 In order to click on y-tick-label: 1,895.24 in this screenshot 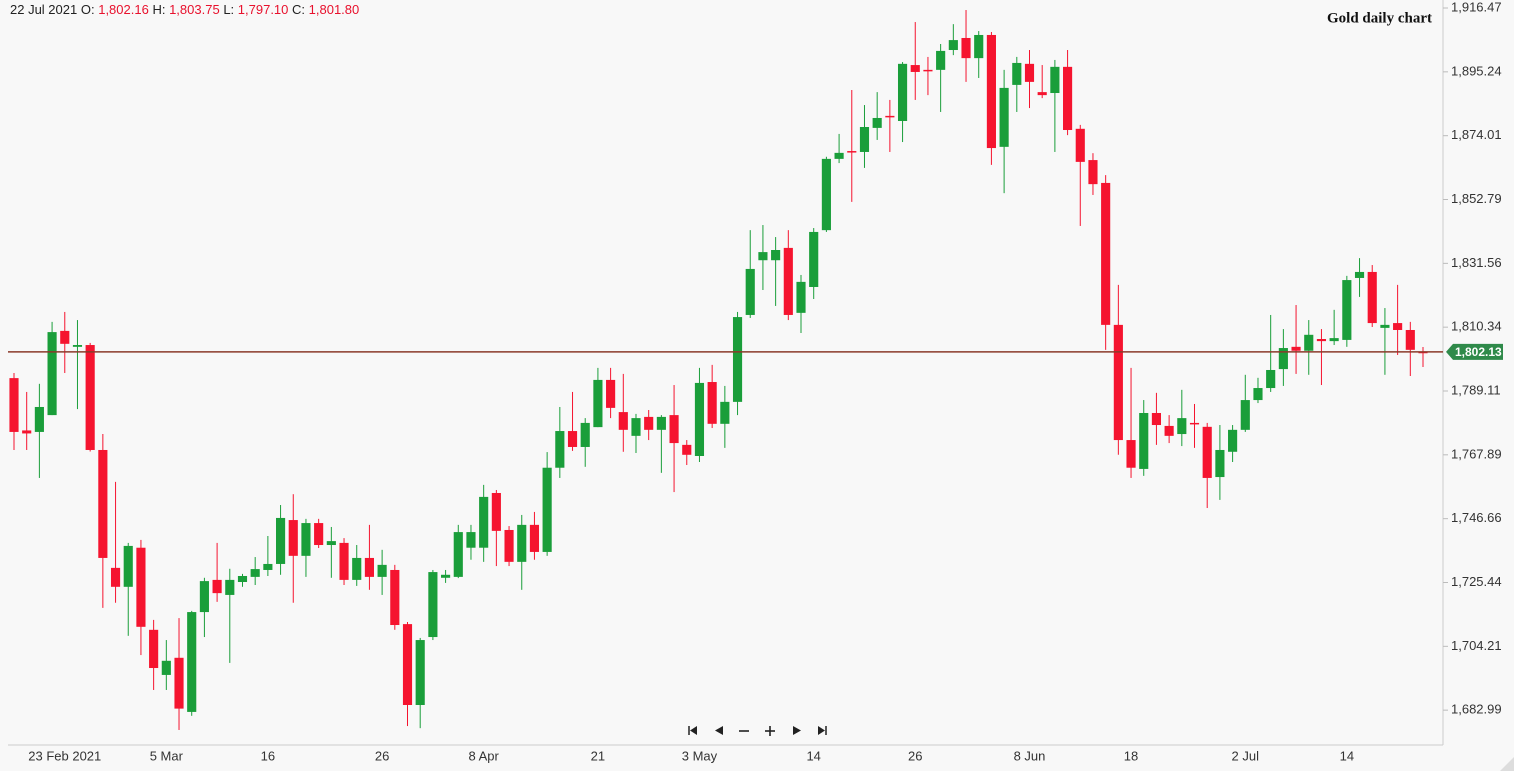, I will do `click(1476, 70)`.